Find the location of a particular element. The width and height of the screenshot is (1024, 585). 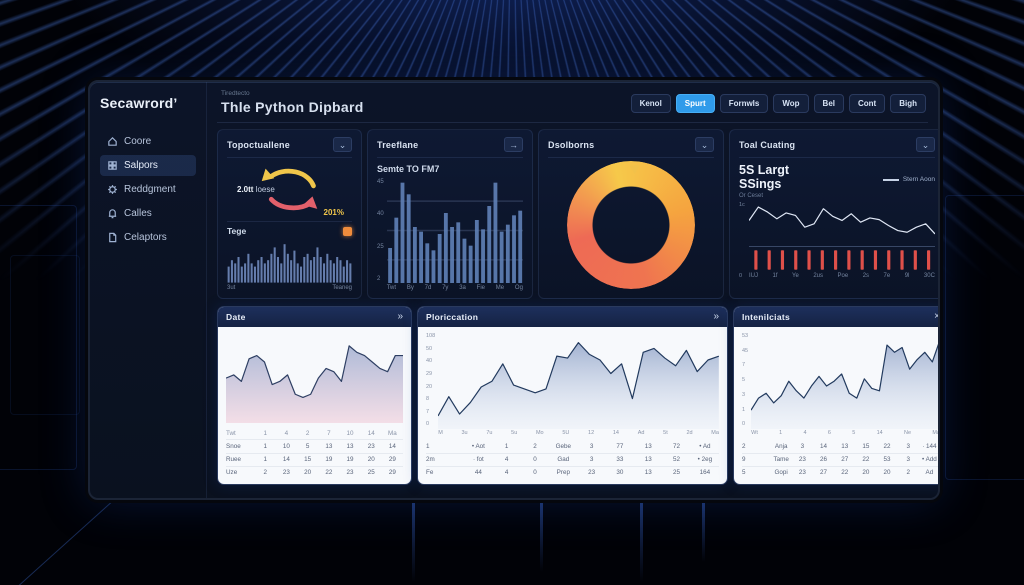

tege-x-axis-labels: 3ut Teaneg is located at coordinates (289, 288).